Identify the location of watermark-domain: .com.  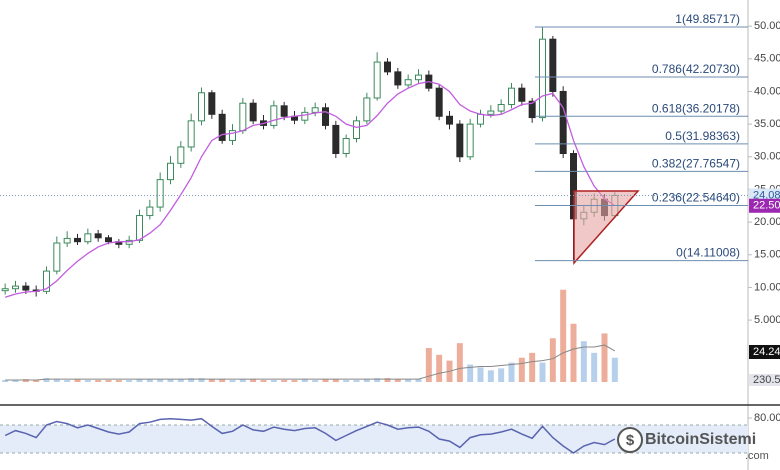
(757, 456).